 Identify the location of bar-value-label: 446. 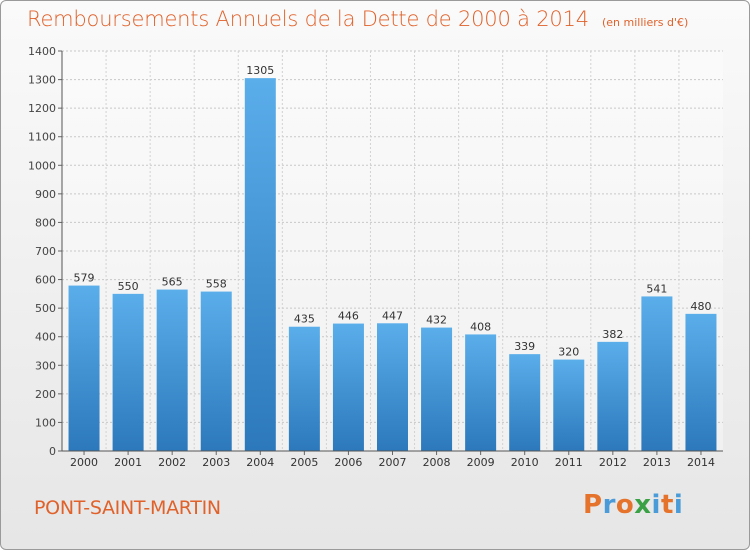
(348, 316).